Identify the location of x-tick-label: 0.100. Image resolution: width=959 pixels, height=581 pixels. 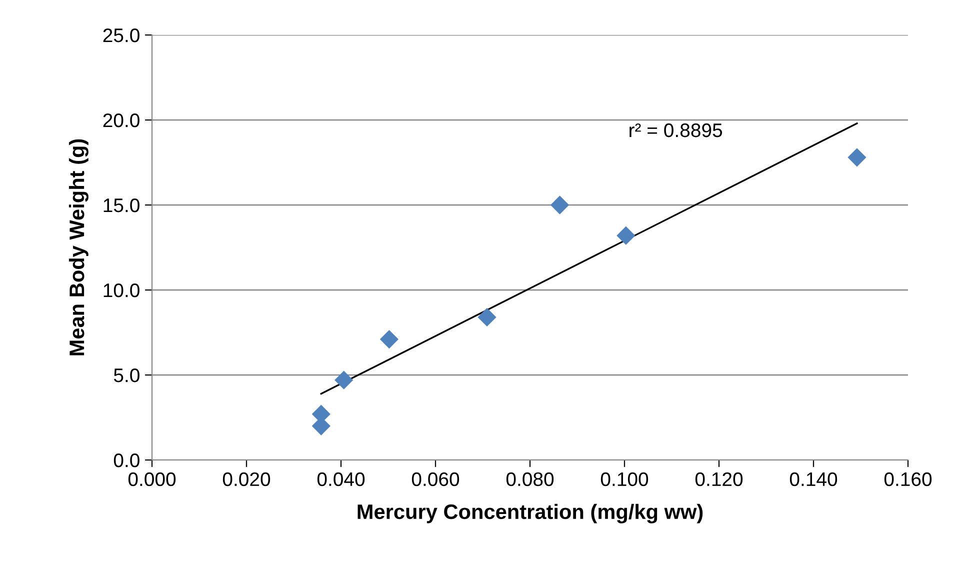
(624, 479).